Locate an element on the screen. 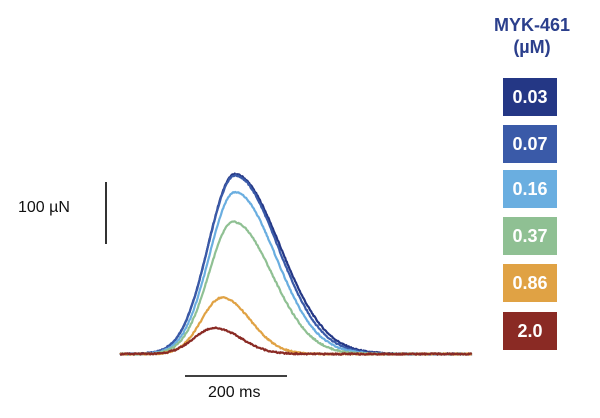 The height and width of the screenshot is (418, 600). legend-title-drug: MYK-461 is located at coordinates (532, 25).